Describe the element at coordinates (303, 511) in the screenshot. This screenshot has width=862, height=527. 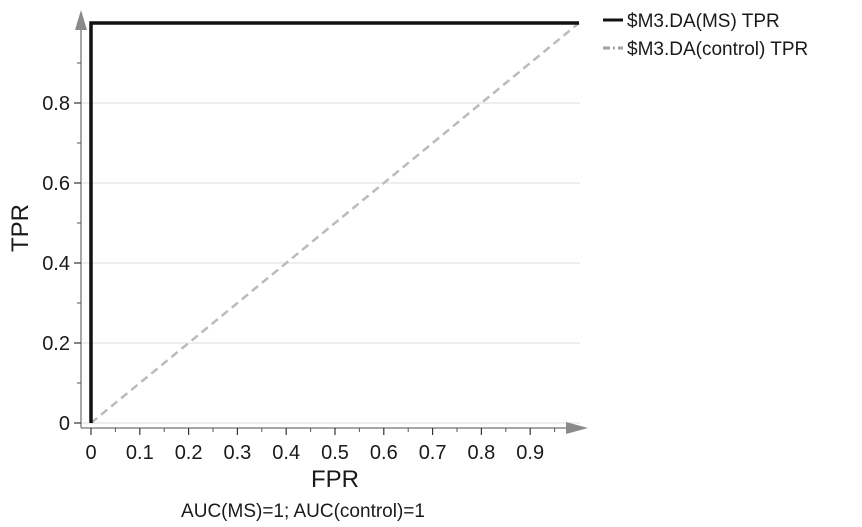
I see `auc-annotation: AUC(MS)=1; AUC(control)=1` at that location.